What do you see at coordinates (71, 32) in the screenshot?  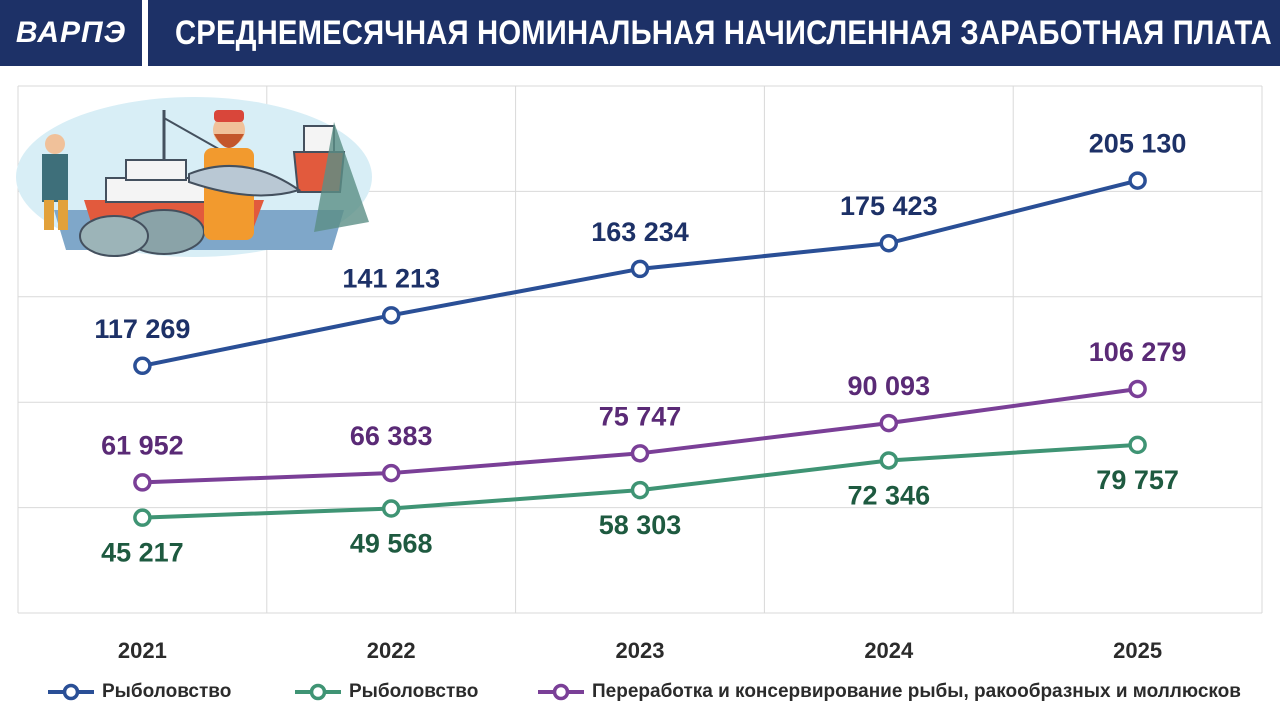 I see `logo-text: ВАРПЭ` at bounding box center [71, 32].